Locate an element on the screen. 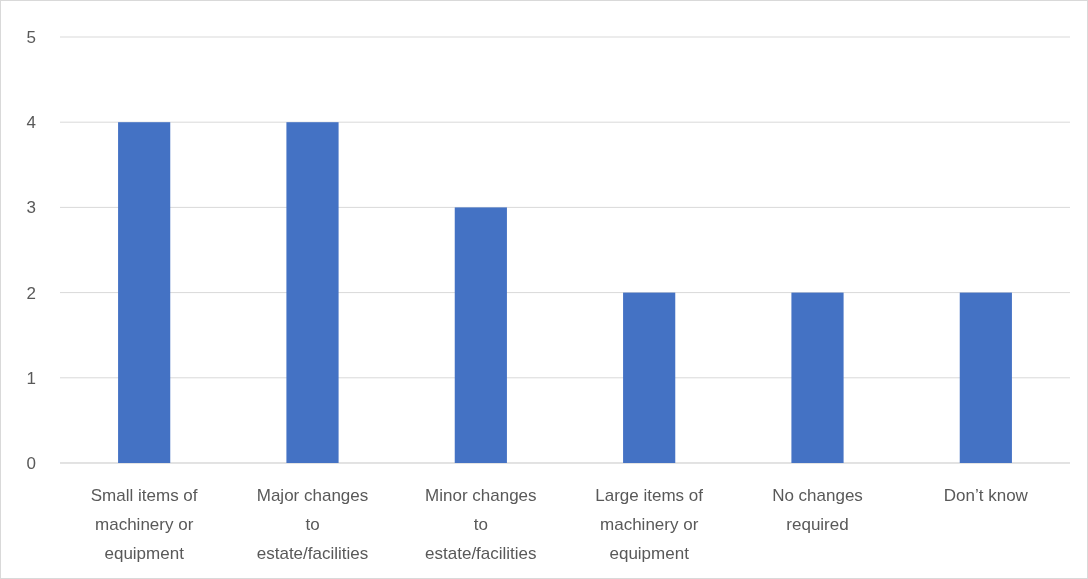 Image resolution: width=1088 pixels, height=579 pixels. y-tick-label: 2 is located at coordinates (31, 293).